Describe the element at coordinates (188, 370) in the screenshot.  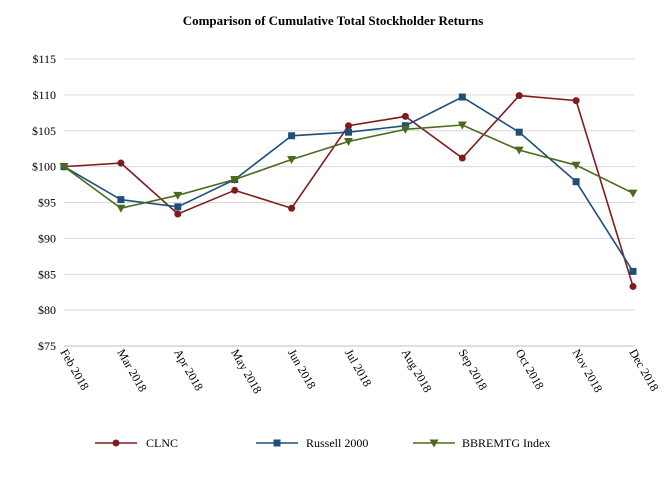
I see `x-tick-label: Apr 2018` at that location.